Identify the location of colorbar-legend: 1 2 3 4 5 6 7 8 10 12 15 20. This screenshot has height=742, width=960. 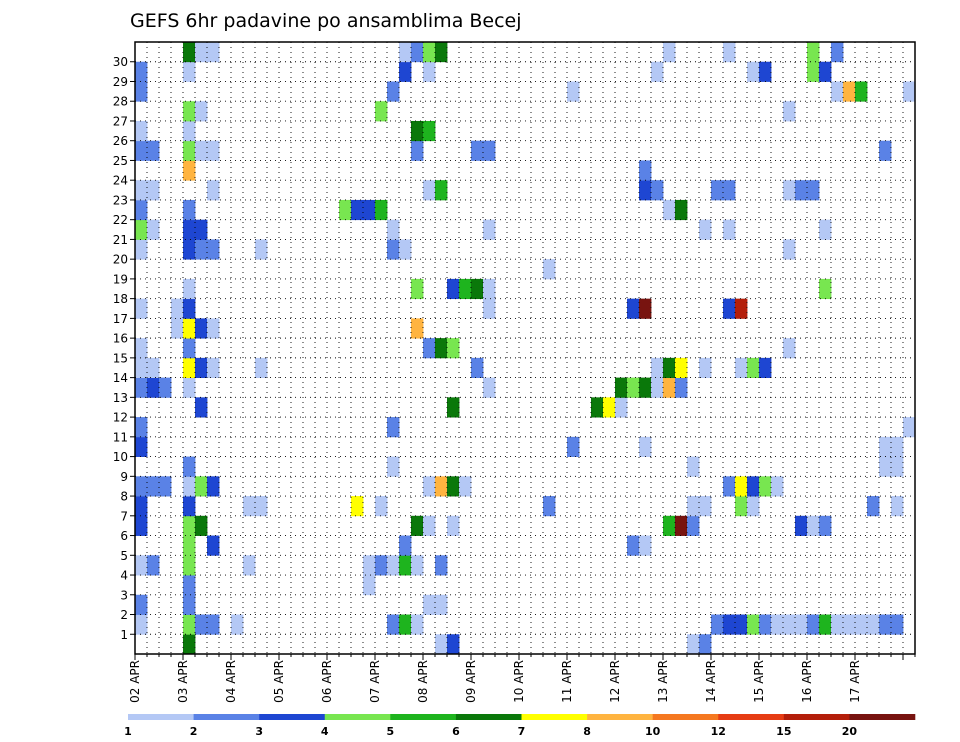
(520, 726).